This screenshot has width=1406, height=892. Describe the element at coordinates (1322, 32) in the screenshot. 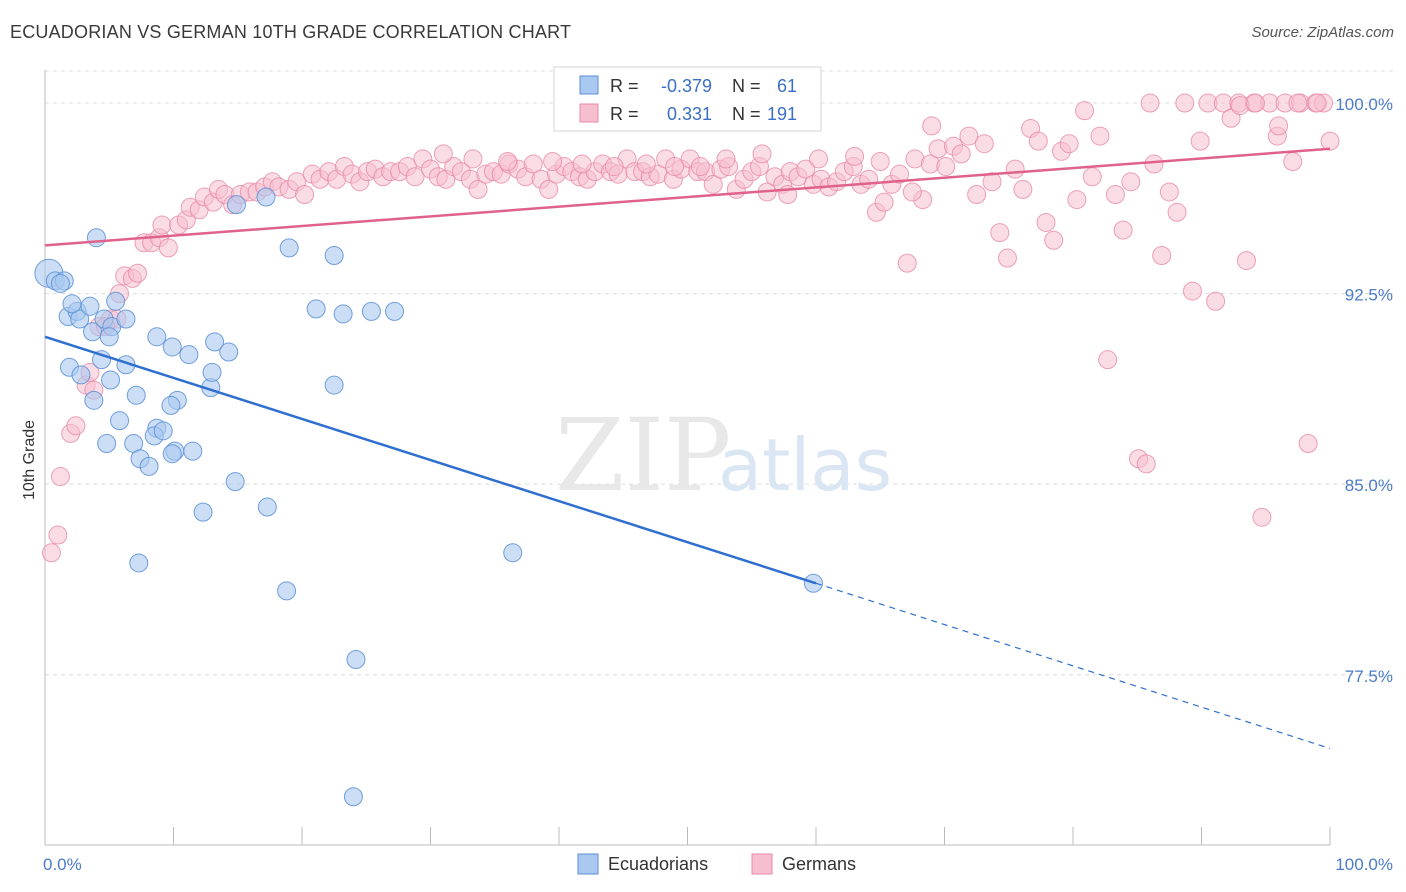

I see `chart-source: Source: ZipAtlas.com` at that location.